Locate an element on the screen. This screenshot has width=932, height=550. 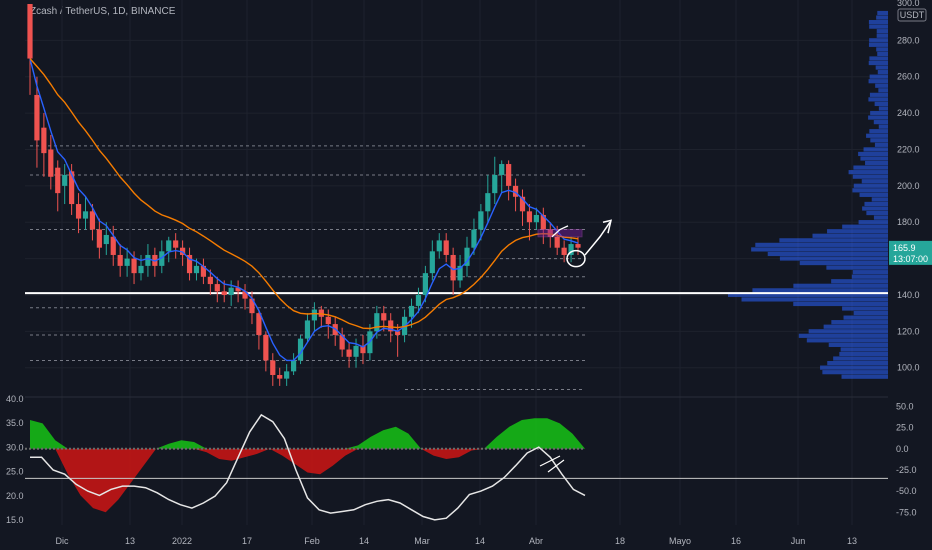
arrow-annotation-small is located at coordinates (560, 231).